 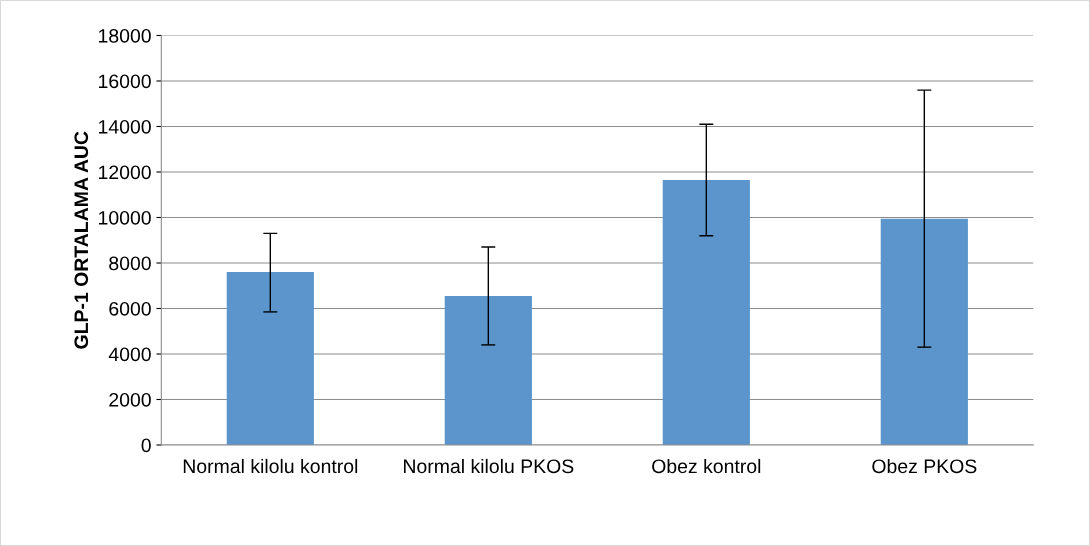 What do you see at coordinates (125, 35) in the screenshot?
I see `y-tick-label: 18000` at bounding box center [125, 35].